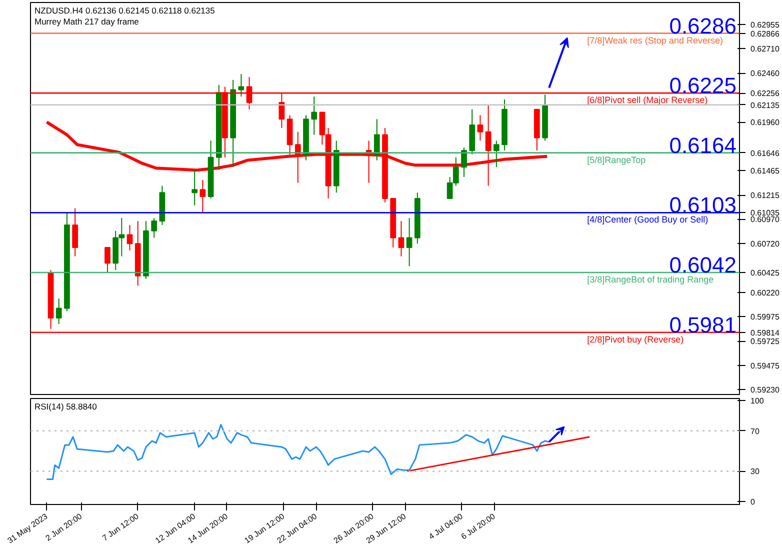 The width and height of the screenshot is (782, 552). What do you see at coordinates (765, 219) in the screenshot?
I see `y-tick-label: 0.60970` at bounding box center [765, 219].